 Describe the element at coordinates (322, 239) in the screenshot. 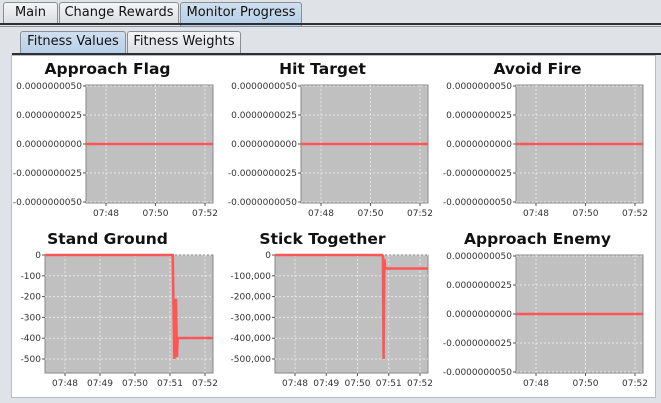

I see `chart-title: Stick Together` at that location.